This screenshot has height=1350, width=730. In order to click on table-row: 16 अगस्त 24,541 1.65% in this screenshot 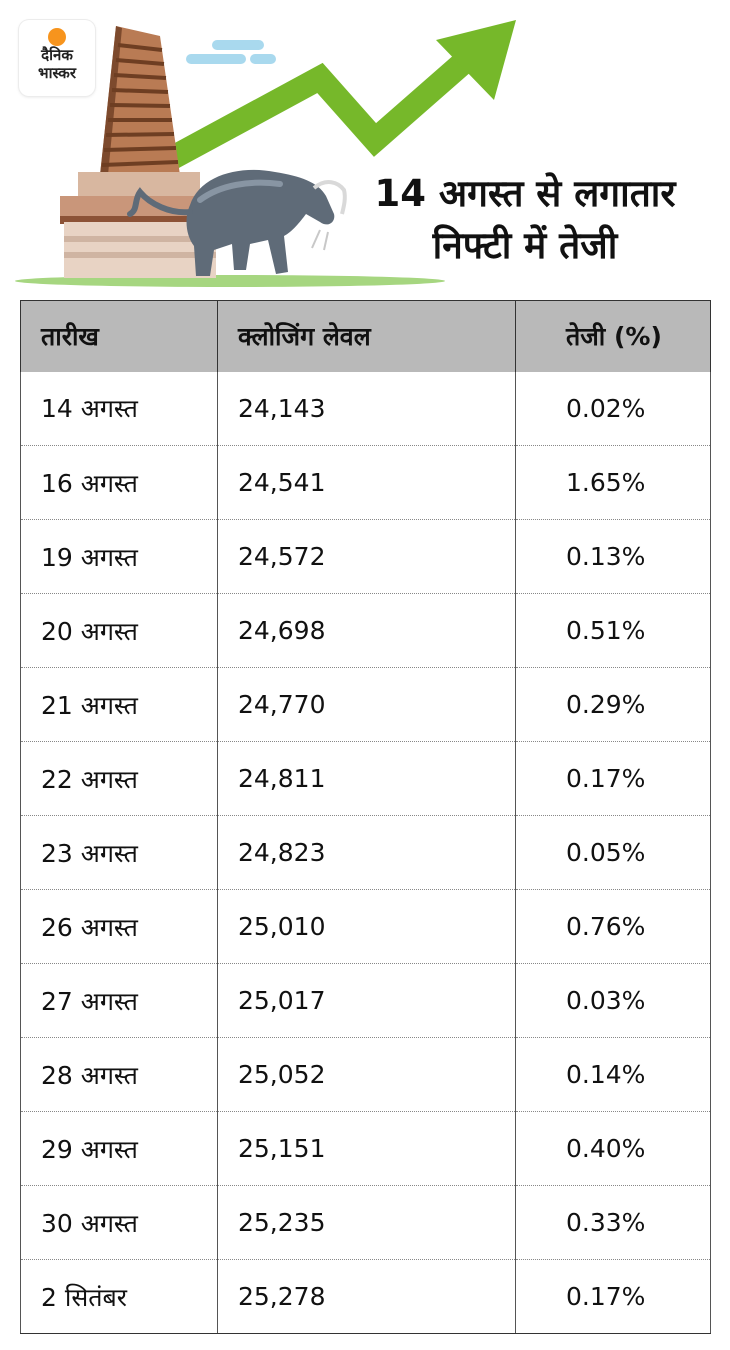, I will do `click(365, 482)`.